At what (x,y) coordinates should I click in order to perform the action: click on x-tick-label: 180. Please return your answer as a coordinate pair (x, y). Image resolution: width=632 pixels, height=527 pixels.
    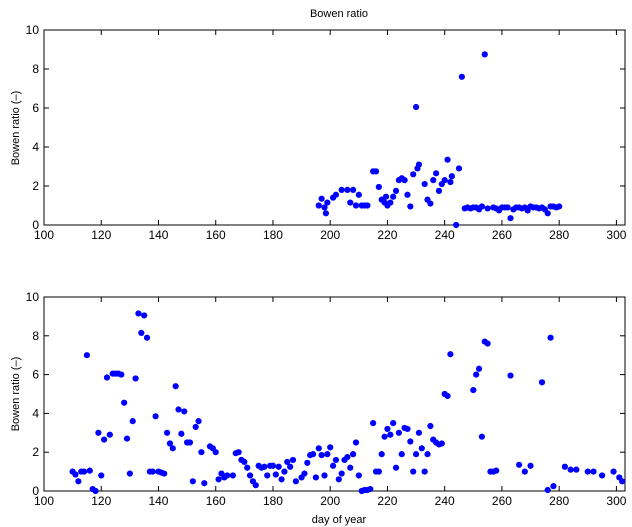
    Looking at the image, I should click on (273, 235).